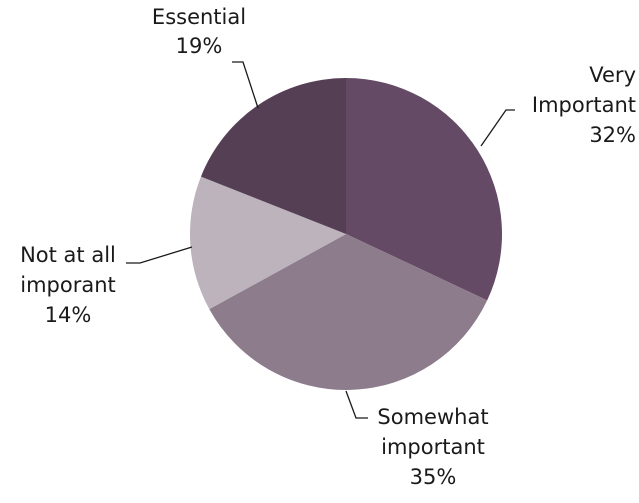 The image size is (639, 503). I want to click on slice-category-label: important, so click(433, 447).